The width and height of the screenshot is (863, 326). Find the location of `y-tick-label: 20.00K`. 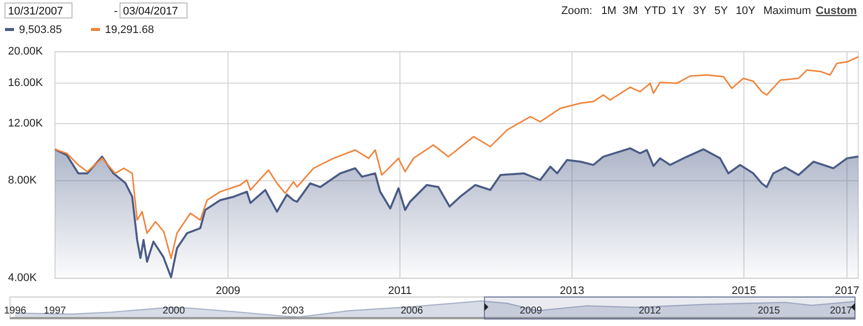

y-tick-label: 20.00K is located at coordinates (26, 52).